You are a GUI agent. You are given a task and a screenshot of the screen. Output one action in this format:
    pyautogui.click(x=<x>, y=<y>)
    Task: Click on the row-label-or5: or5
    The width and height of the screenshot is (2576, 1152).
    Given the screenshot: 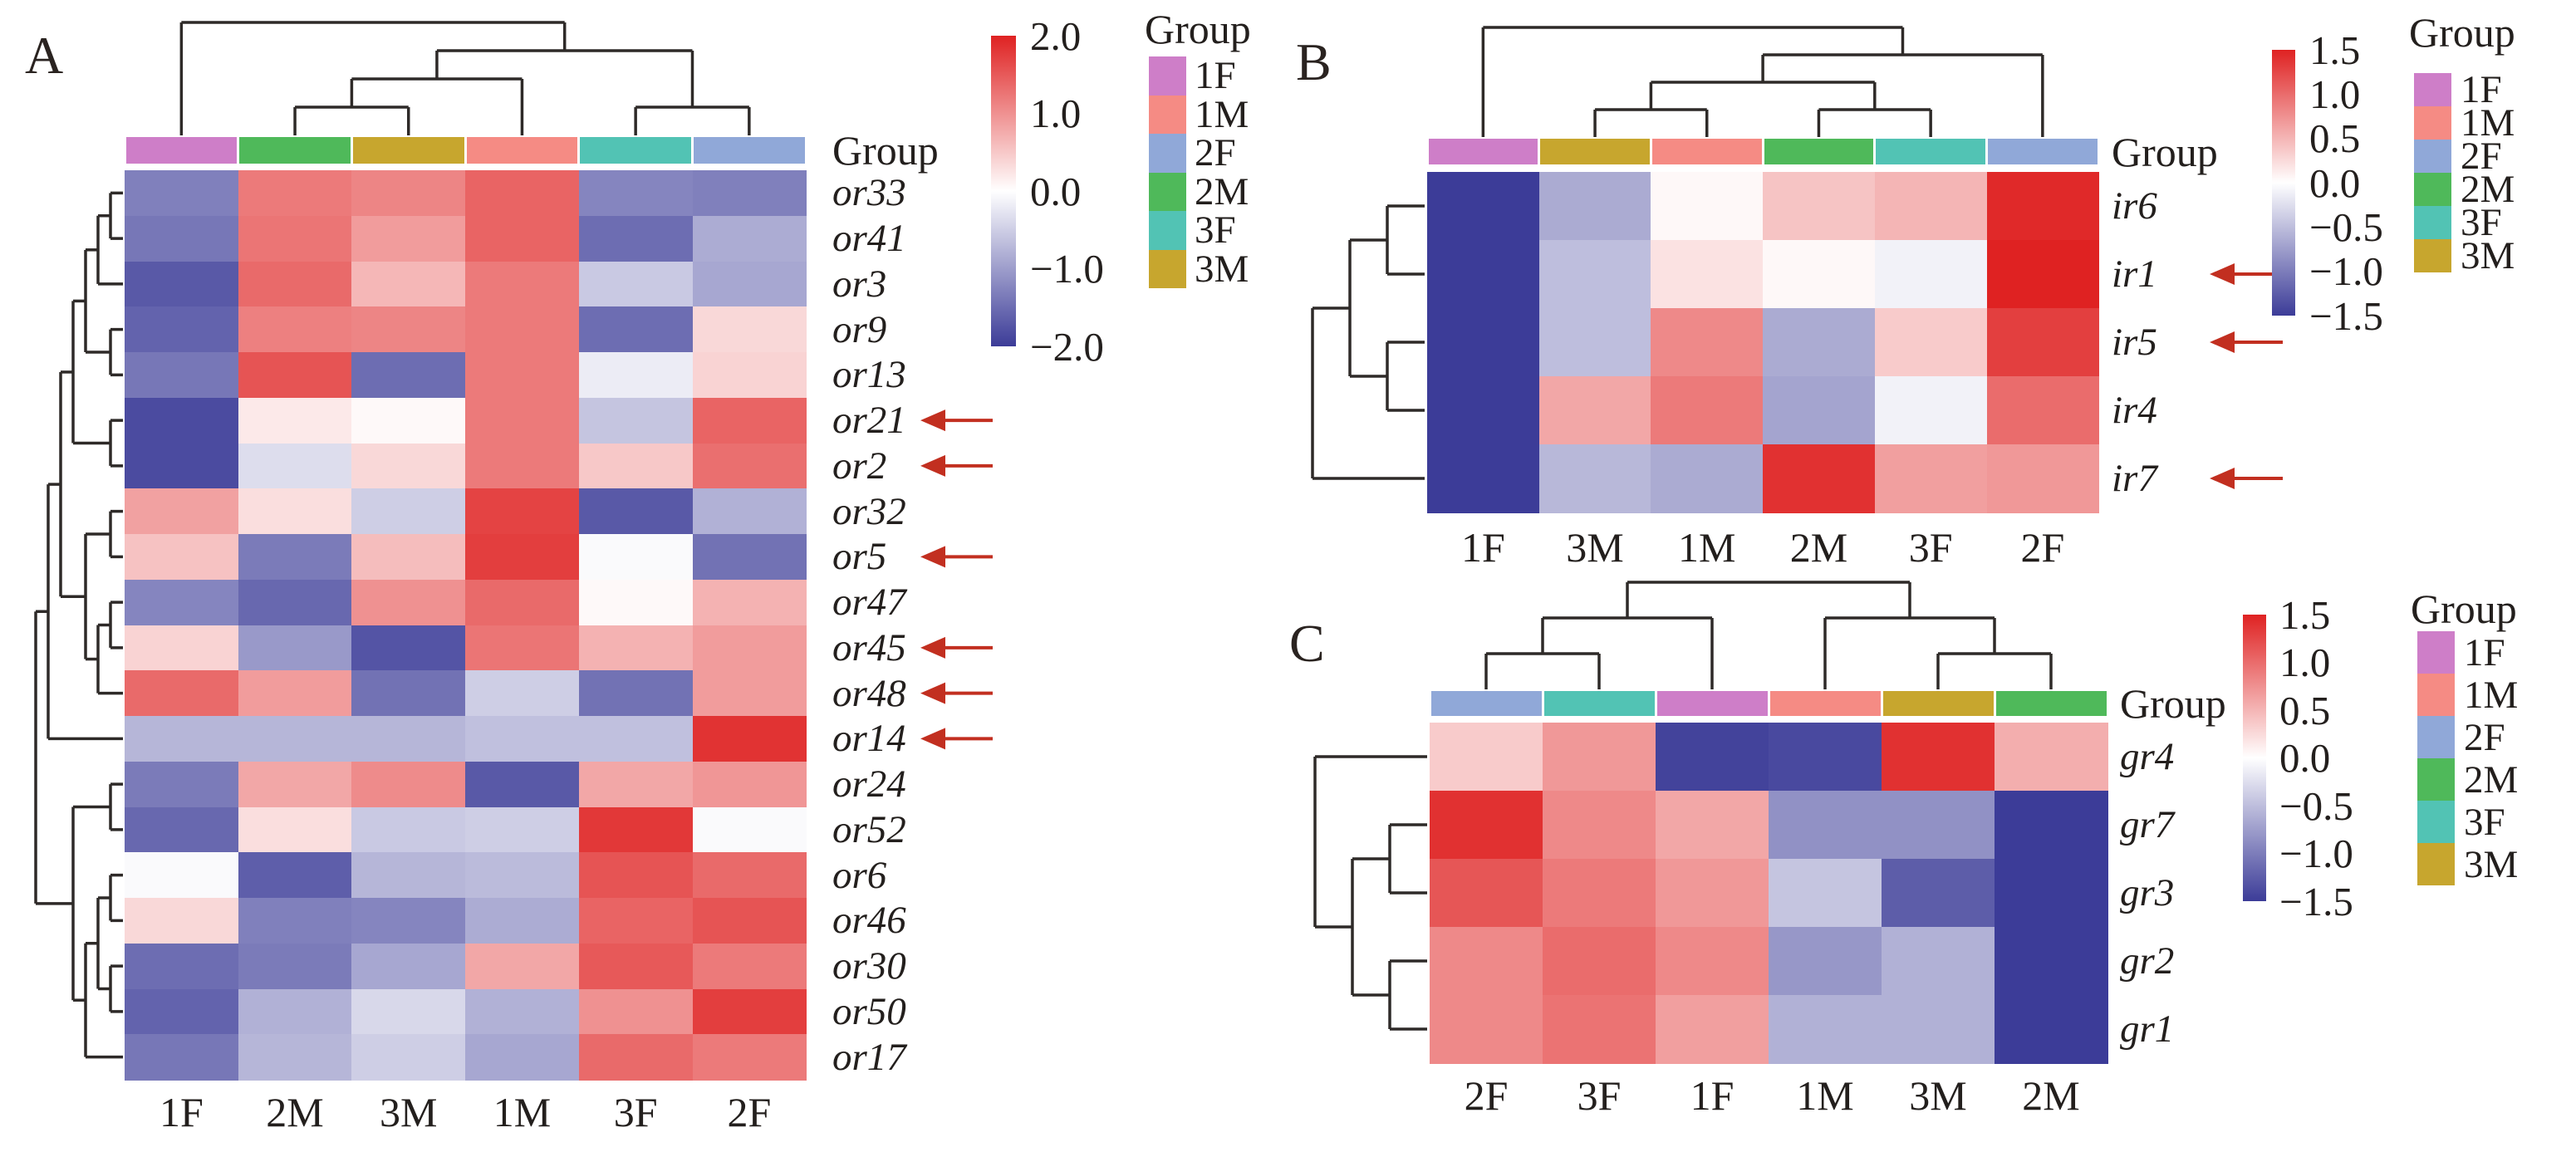 What is the action you would take?
    pyautogui.click(x=859, y=557)
    